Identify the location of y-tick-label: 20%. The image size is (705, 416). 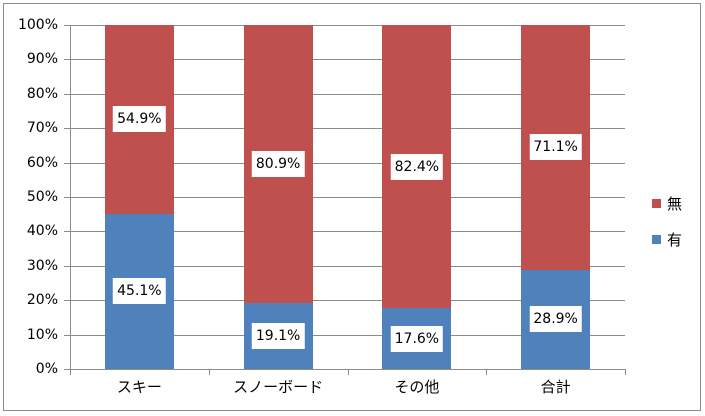
(42, 300).